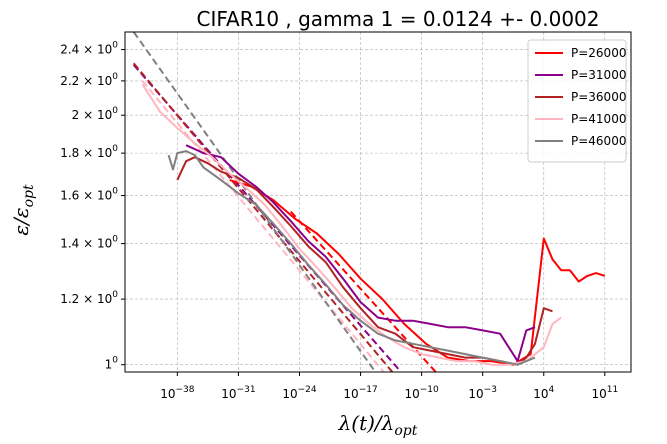 Image resolution: width=667 pixels, height=444 pixels. Describe the element at coordinates (598, 119) in the screenshot. I see `legend-label: P=41000` at that location.